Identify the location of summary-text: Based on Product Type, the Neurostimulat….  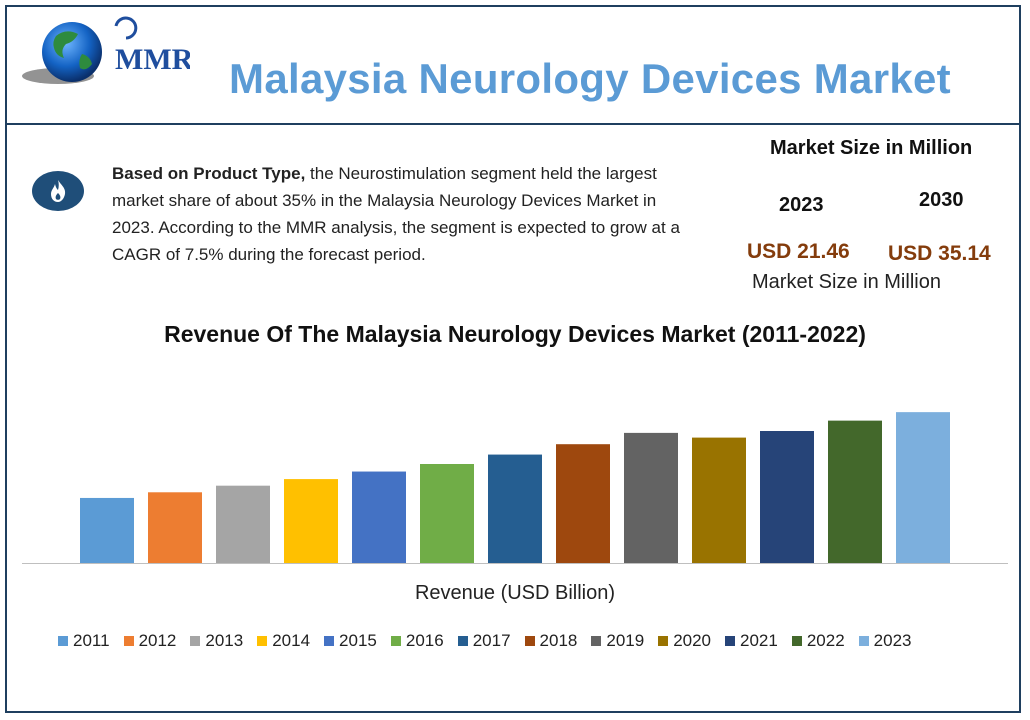
(407, 214).